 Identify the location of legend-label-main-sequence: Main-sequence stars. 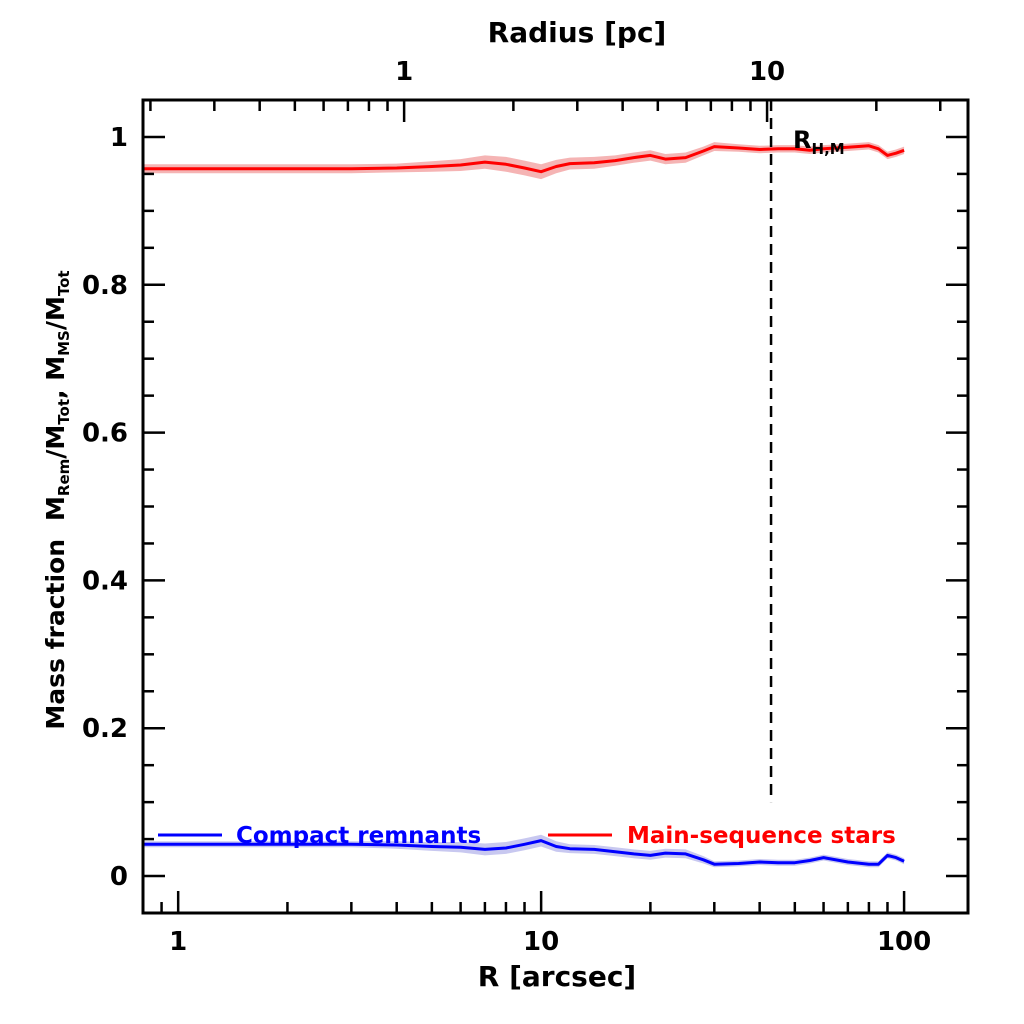
(761, 836).